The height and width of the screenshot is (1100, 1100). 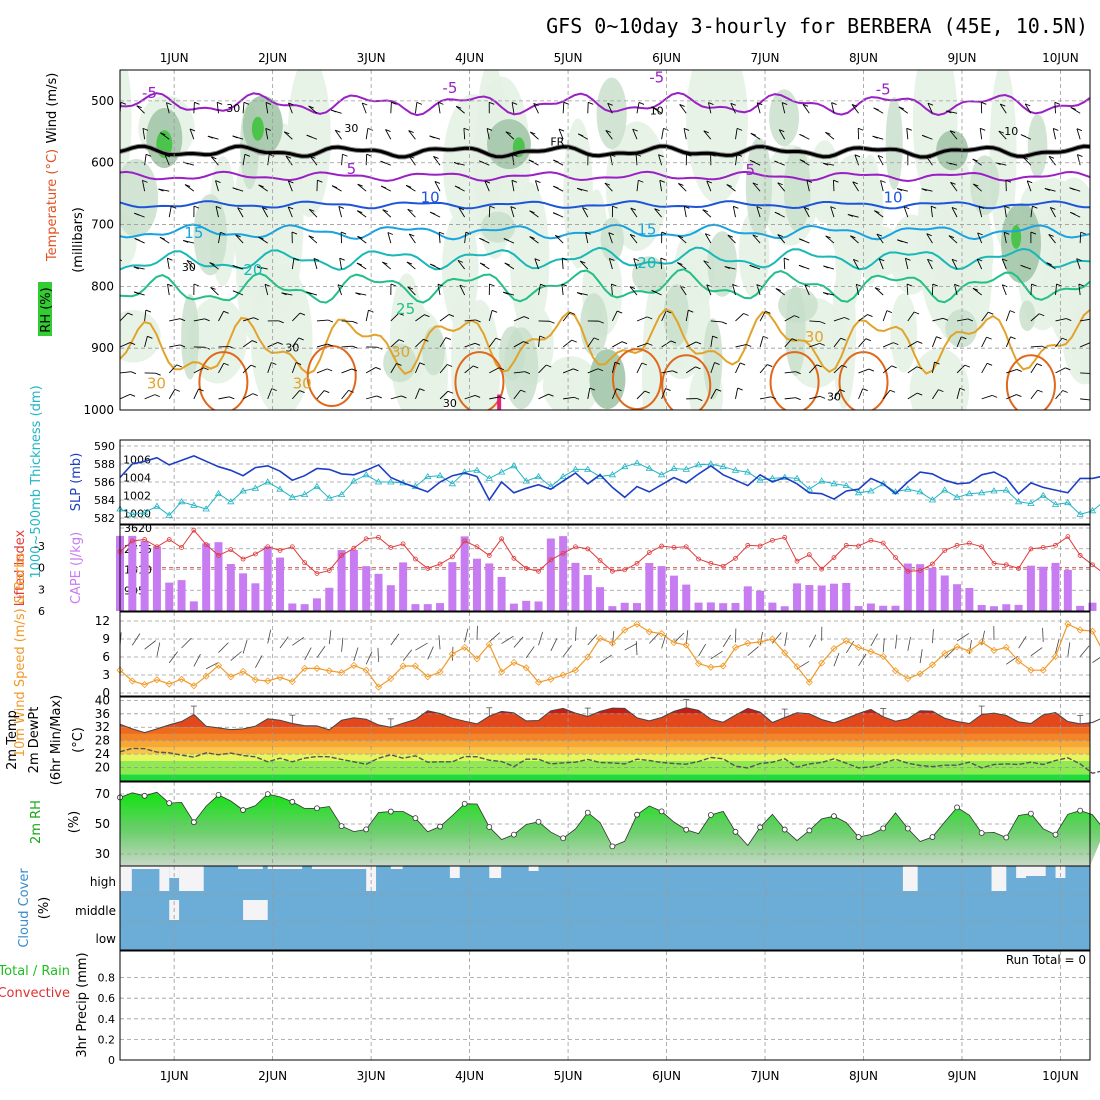 I want to click on thickness-tick-label: 582, so click(x=104, y=518).